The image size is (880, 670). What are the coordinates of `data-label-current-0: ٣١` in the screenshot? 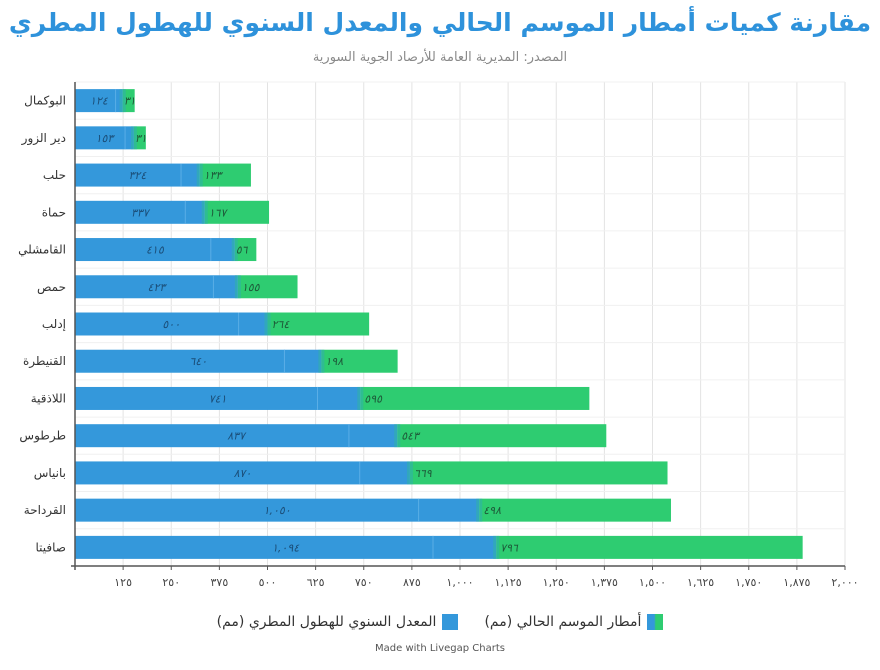 It's located at (130, 101).